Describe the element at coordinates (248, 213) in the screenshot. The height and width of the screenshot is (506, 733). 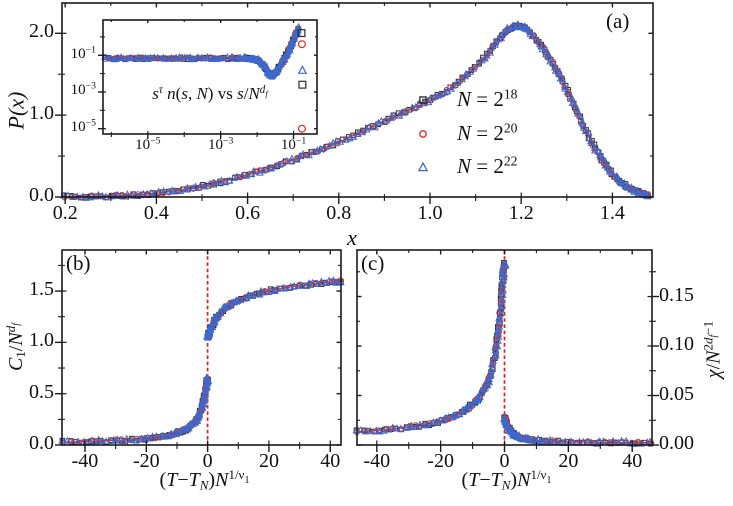
I see `xtick-label-a: 0.6` at that location.